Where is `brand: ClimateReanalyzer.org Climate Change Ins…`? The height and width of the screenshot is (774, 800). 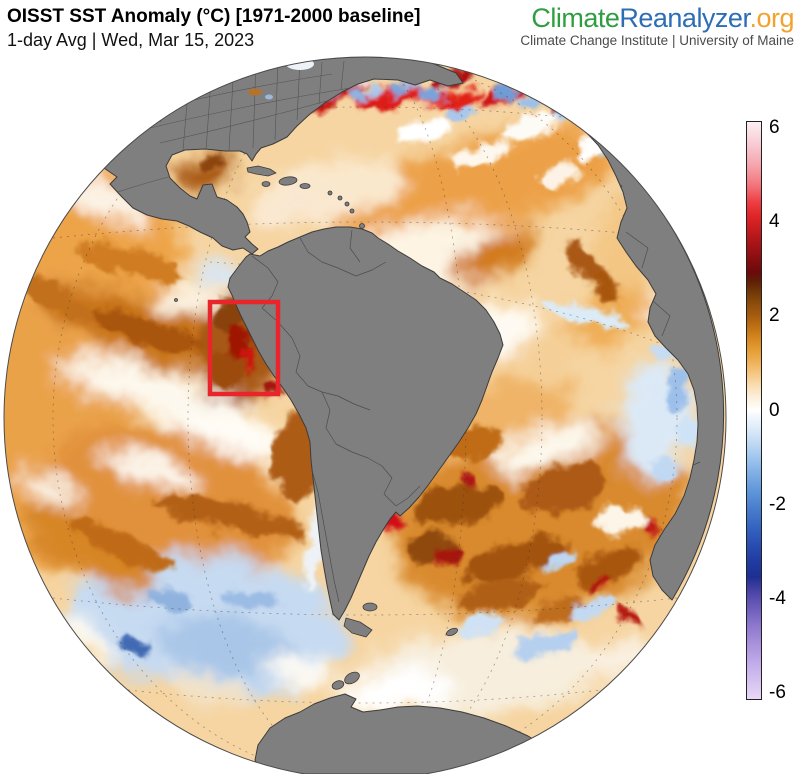
brand: ClimateReanalyzer.org Climate Change Ins… is located at coordinates (657, 26).